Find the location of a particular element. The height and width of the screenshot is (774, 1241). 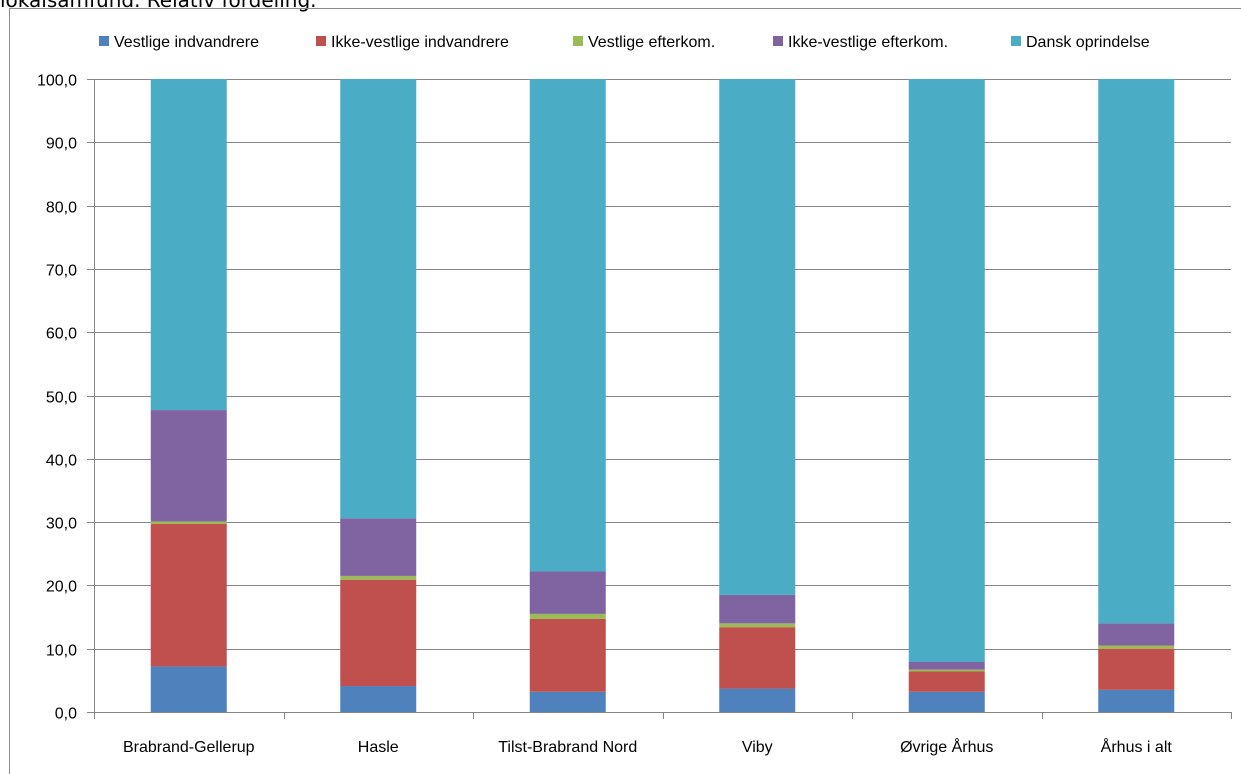

legend-label: Ikke-vestlige efterkom. is located at coordinates (868, 42).